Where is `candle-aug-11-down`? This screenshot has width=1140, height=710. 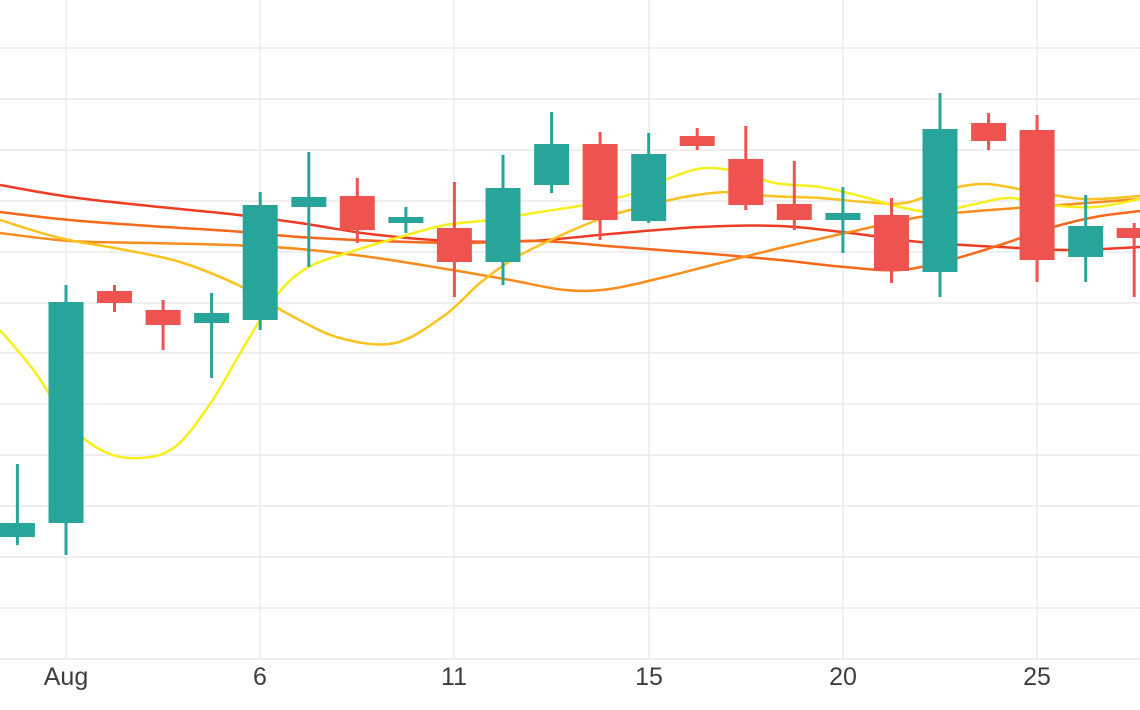 candle-aug-11-down is located at coordinates (454, 239).